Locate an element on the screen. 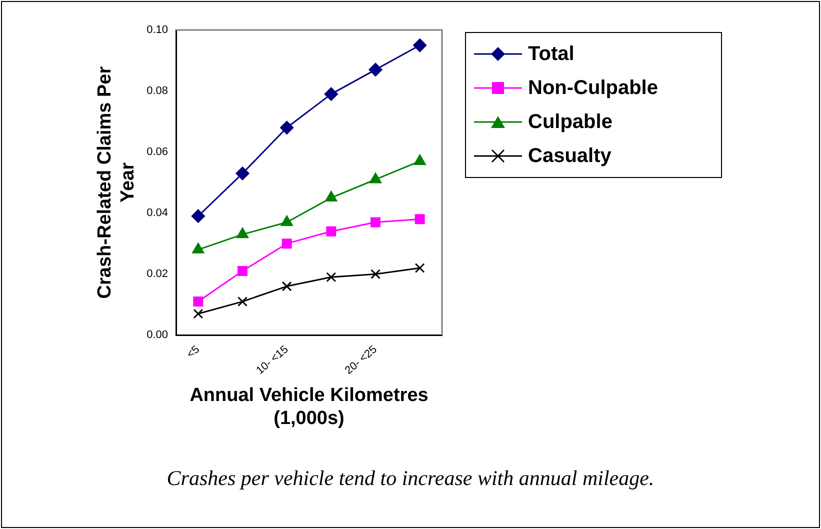  legend-label: Casualty is located at coordinates (570, 156).